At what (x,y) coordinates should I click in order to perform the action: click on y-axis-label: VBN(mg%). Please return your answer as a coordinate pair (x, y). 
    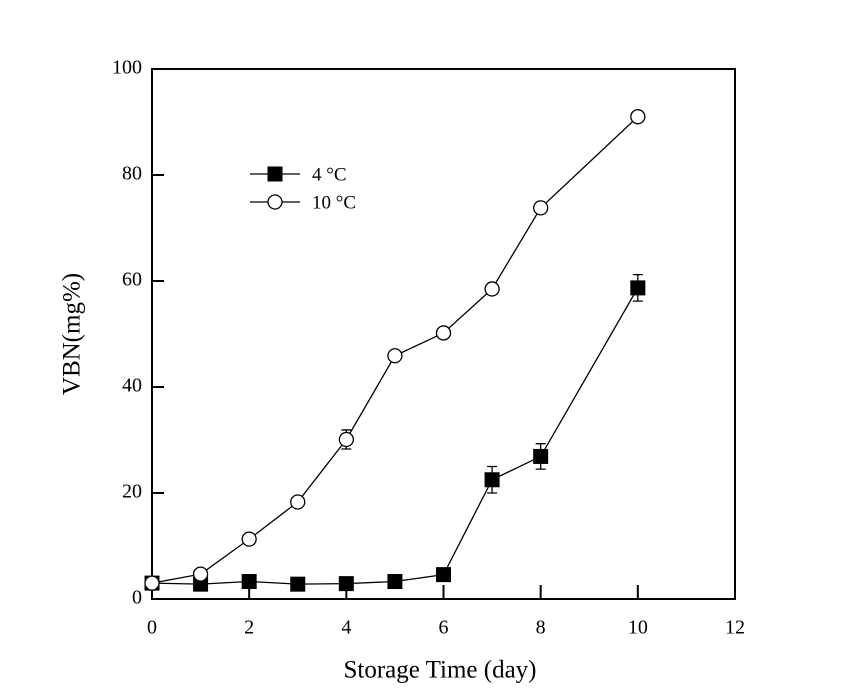
    Looking at the image, I should click on (72, 334).